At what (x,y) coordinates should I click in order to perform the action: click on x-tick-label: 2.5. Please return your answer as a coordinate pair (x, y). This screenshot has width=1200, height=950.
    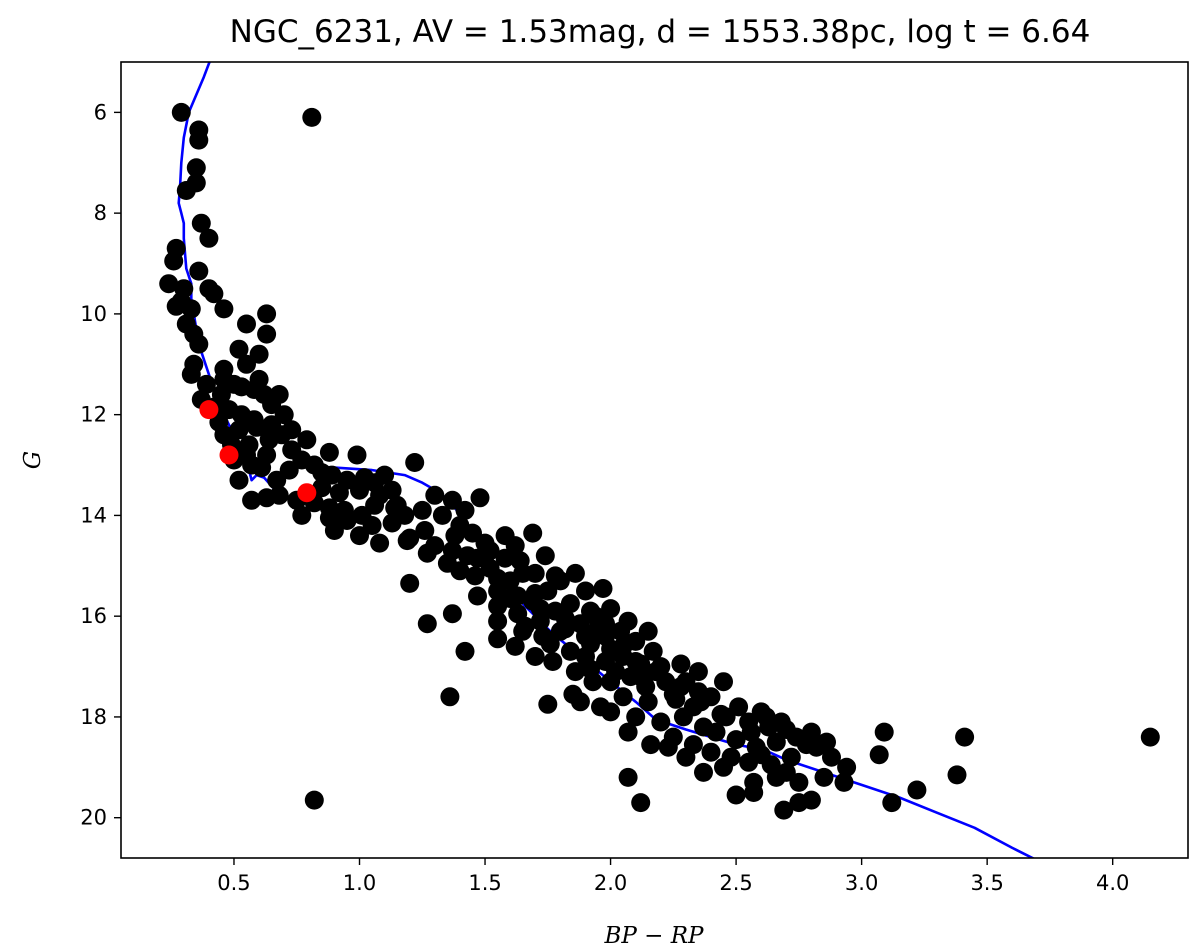
    Looking at the image, I should click on (735, 883).